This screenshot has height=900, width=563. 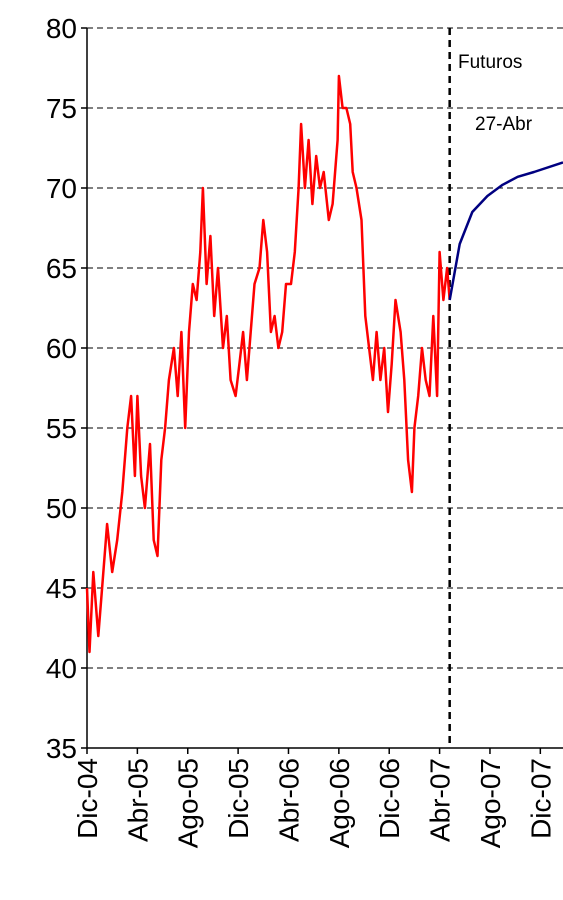 What do you see at coordinates (490, 62) in the screenshot?
I see `annotation-futuros: Futuros` at bounding box center [490, 62].